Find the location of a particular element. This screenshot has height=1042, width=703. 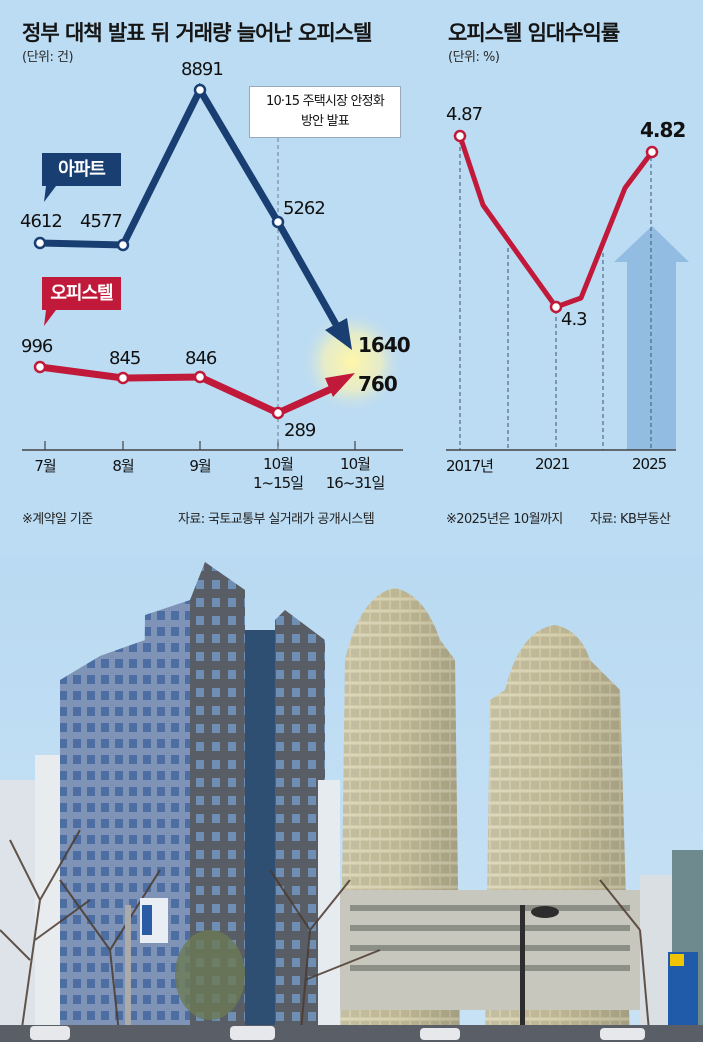

right-chart-title: 오피스텔 임대수익률 is located at coordinates (534, 33).